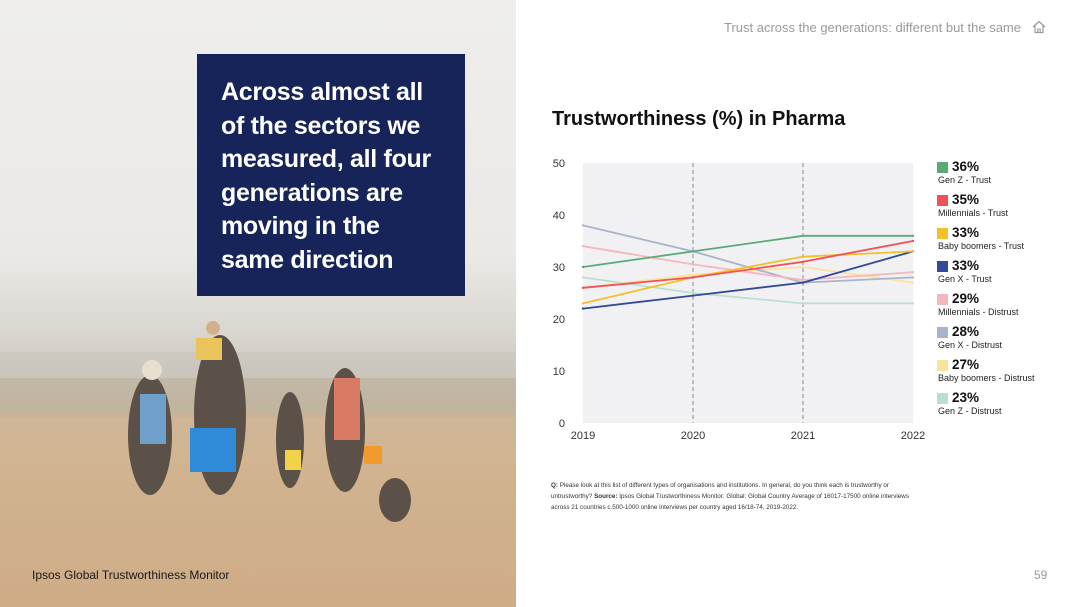 The image size is (1080, 607). I want to click on y-tick-label: 20, so click(559, 320).